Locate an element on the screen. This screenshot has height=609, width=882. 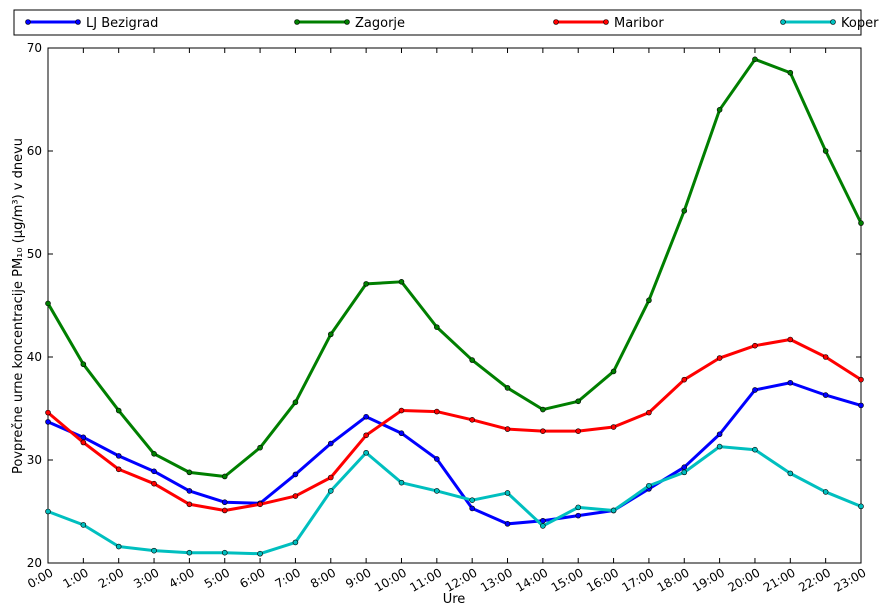
x-tick-label: 18:00 is located at coordinates (673, 579).